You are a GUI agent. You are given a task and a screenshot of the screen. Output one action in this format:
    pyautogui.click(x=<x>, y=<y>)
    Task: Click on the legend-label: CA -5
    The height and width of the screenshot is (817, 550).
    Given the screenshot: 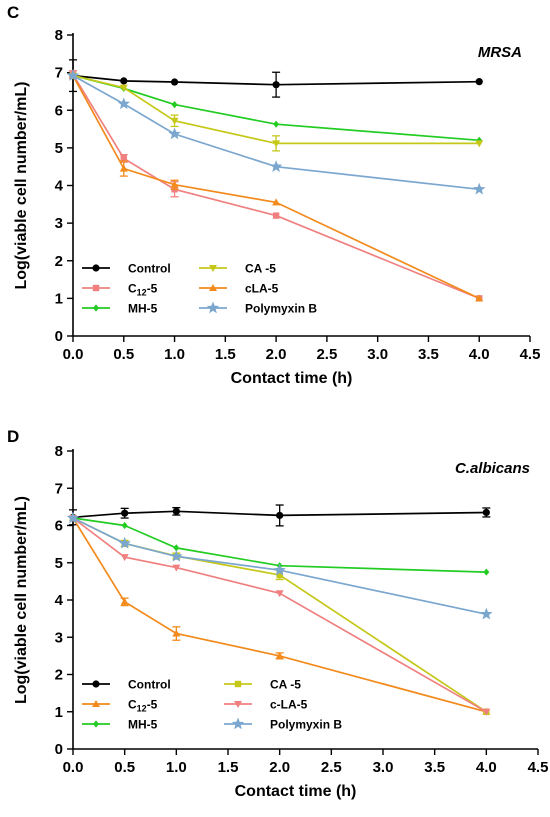 What is the action you would take?
    pyautogui.click(x=285, y=685)
    